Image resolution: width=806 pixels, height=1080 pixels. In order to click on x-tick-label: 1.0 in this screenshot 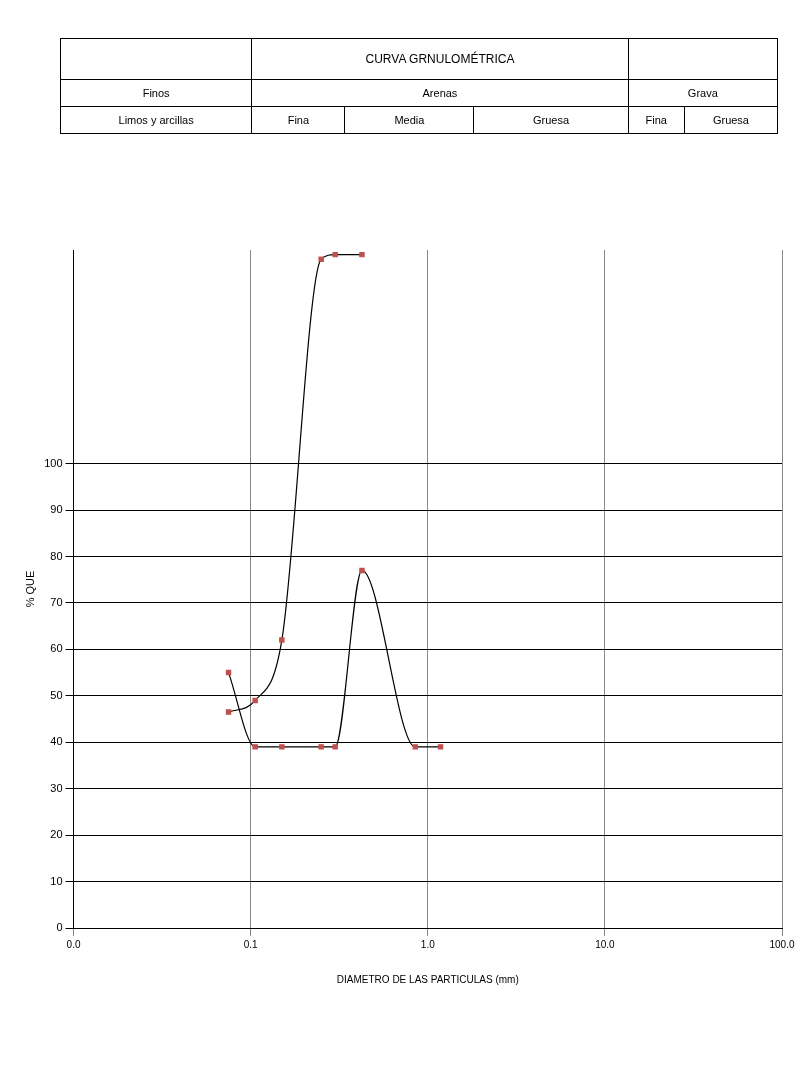, I will do `click(428, 944)`.